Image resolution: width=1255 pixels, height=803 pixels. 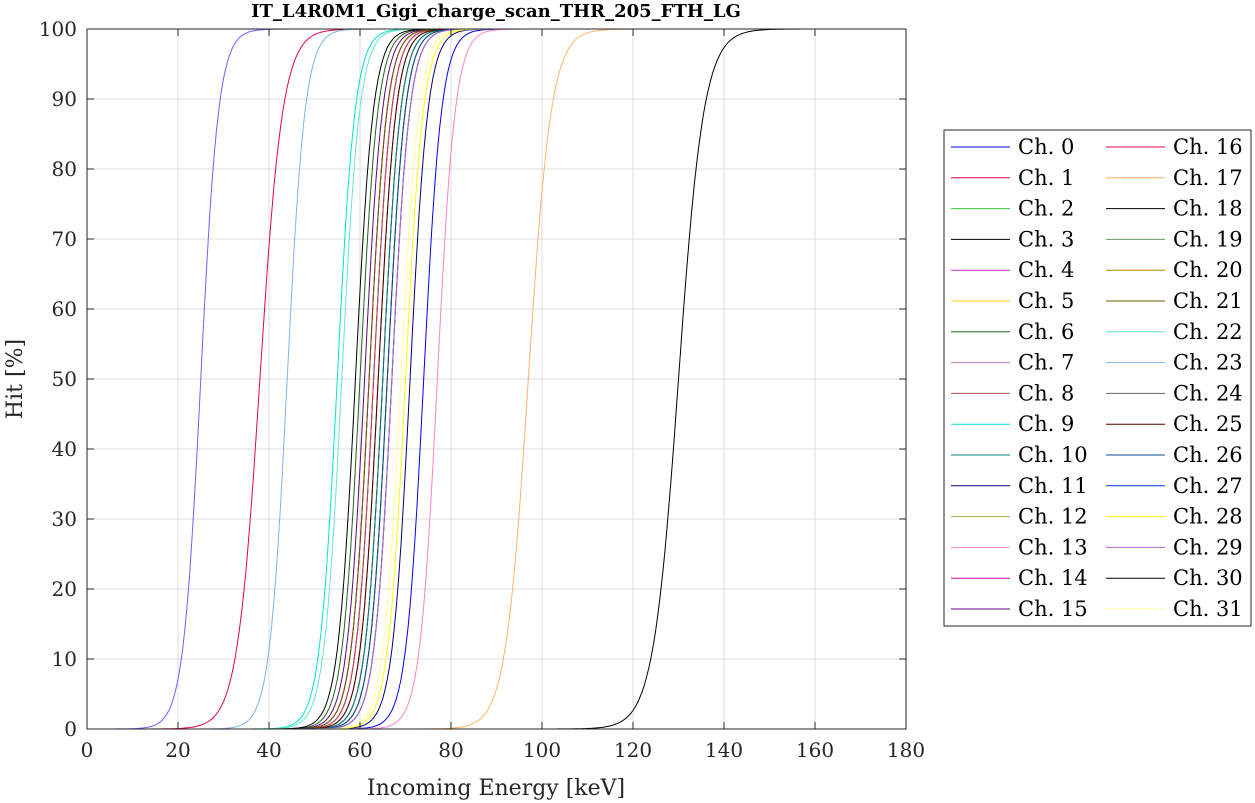 What do you see at coordinates (64, 239) in the screenshot?
I see `y-tick-label: 70` at bounding box center [64, 239].